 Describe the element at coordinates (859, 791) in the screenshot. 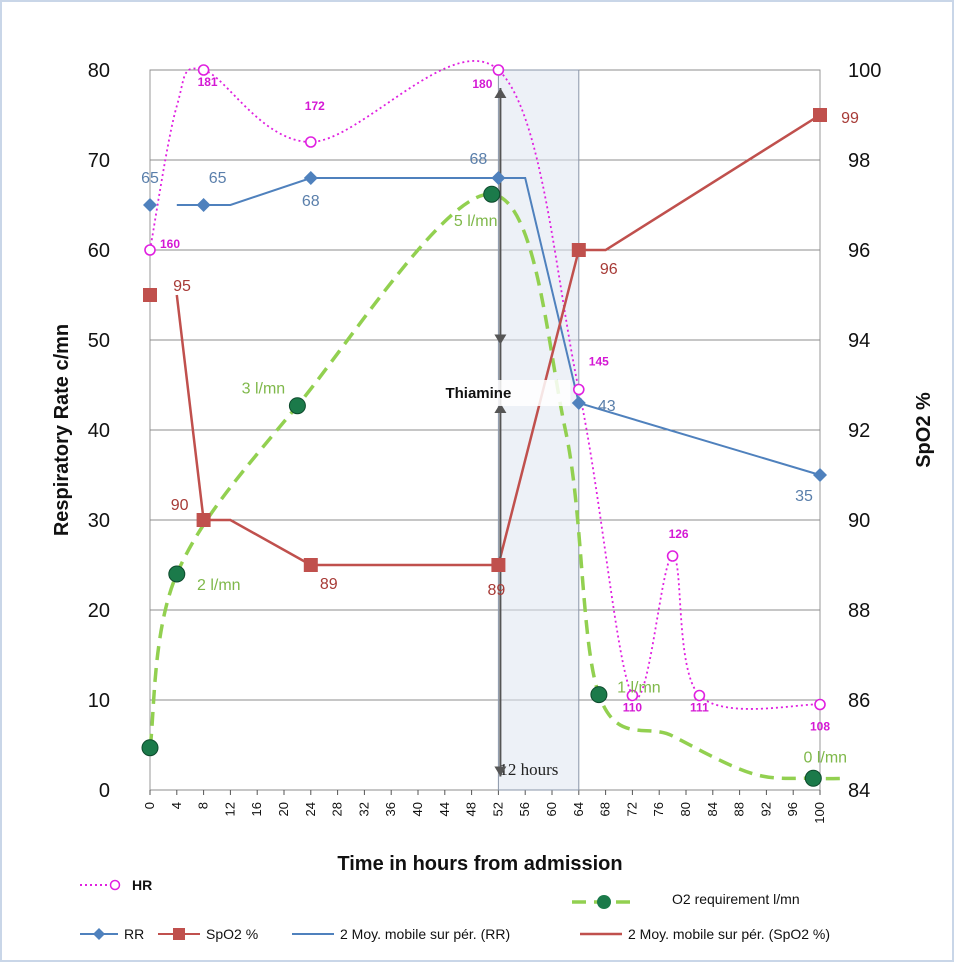

I see `right-axis-tick-label: 84` at that location.